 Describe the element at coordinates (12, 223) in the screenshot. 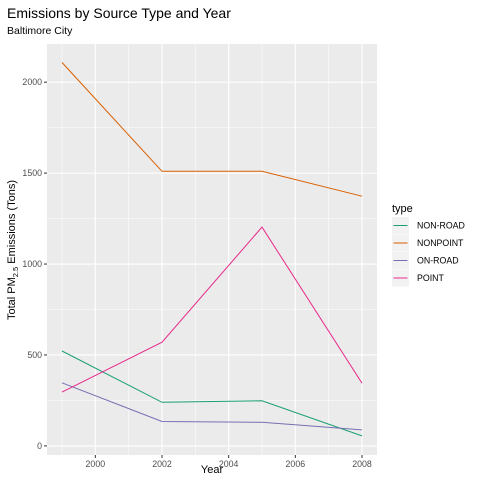

I see `y-axis-title-suffix: Emissions (Tons)` at that location.